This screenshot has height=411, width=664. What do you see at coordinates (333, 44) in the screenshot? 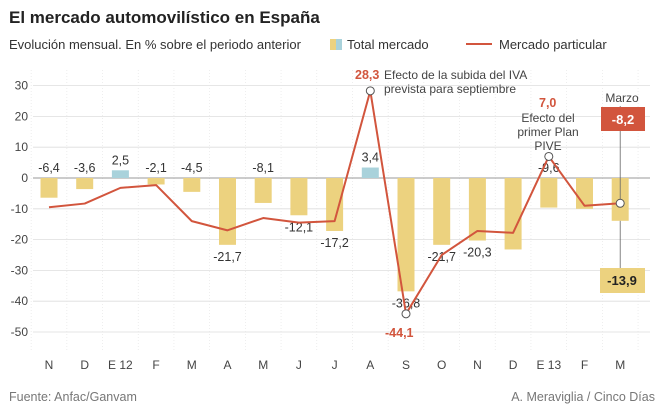
I see `legend-swatch-total-neg` at bounding box center [333, 44].